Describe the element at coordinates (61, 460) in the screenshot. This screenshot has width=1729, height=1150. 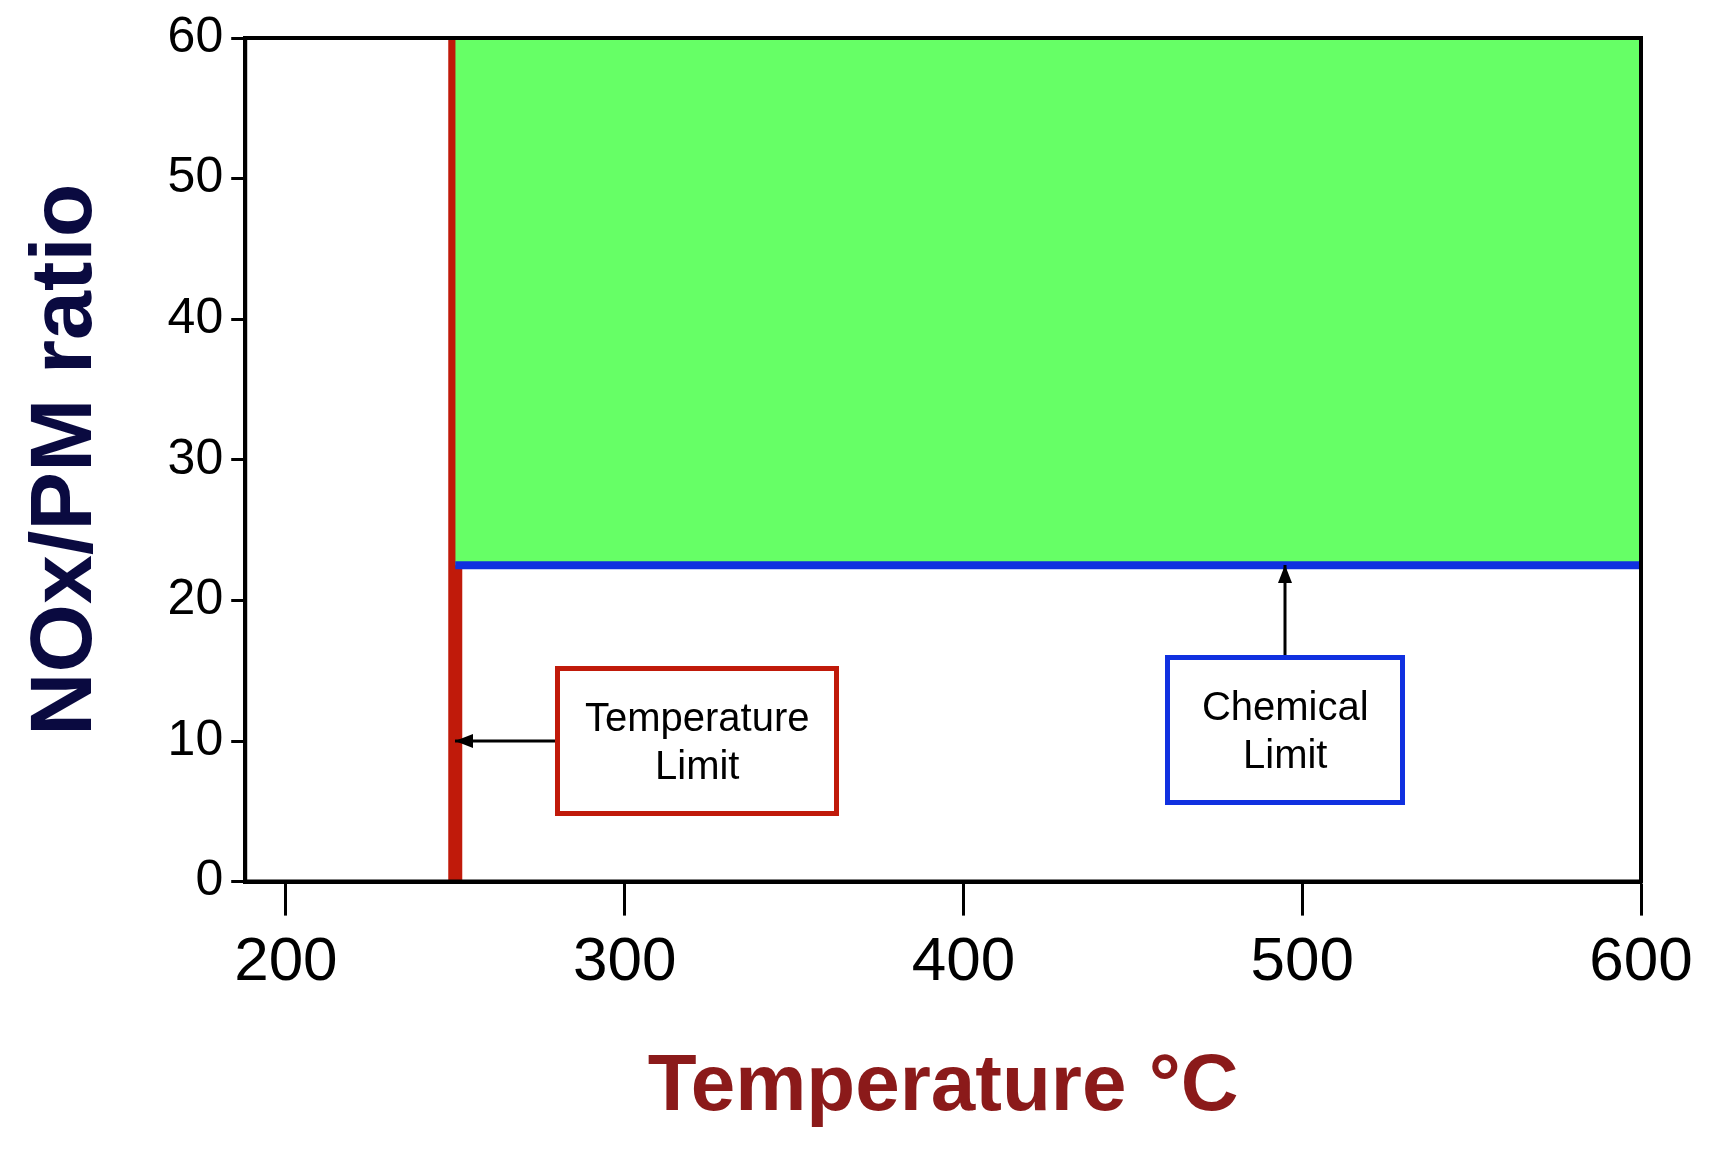
I see `y-axis-title: NOx/PM ratio` at that location.